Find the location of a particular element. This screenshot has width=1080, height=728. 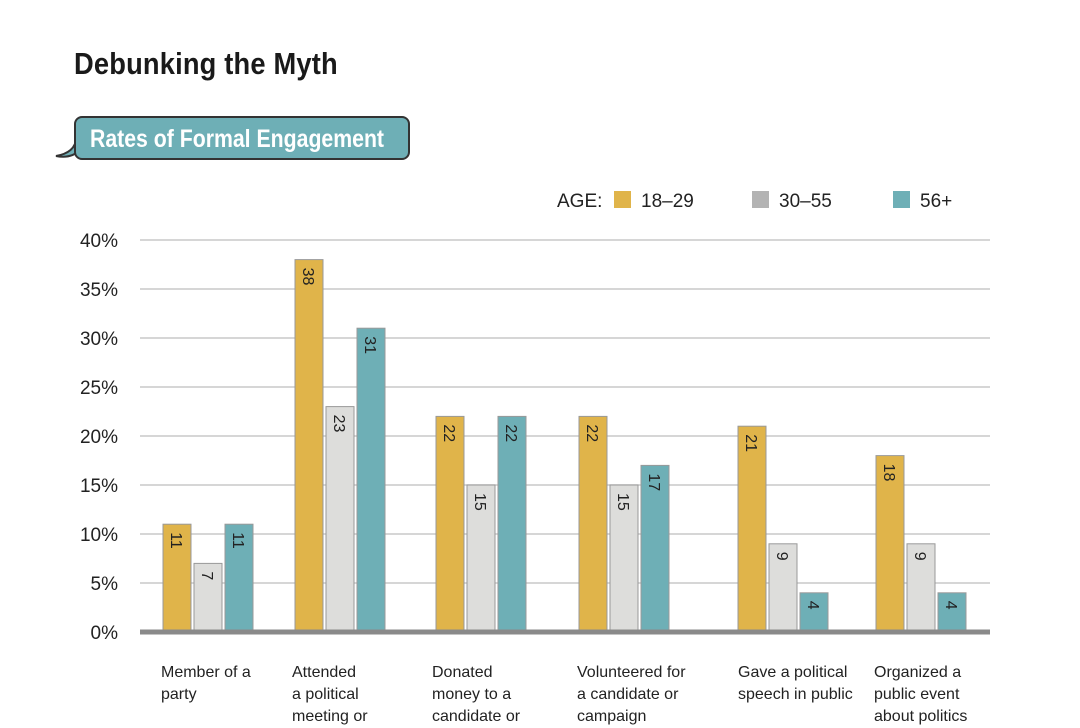

page-title: Debunking the Myth is located at coordinates (206, 63).